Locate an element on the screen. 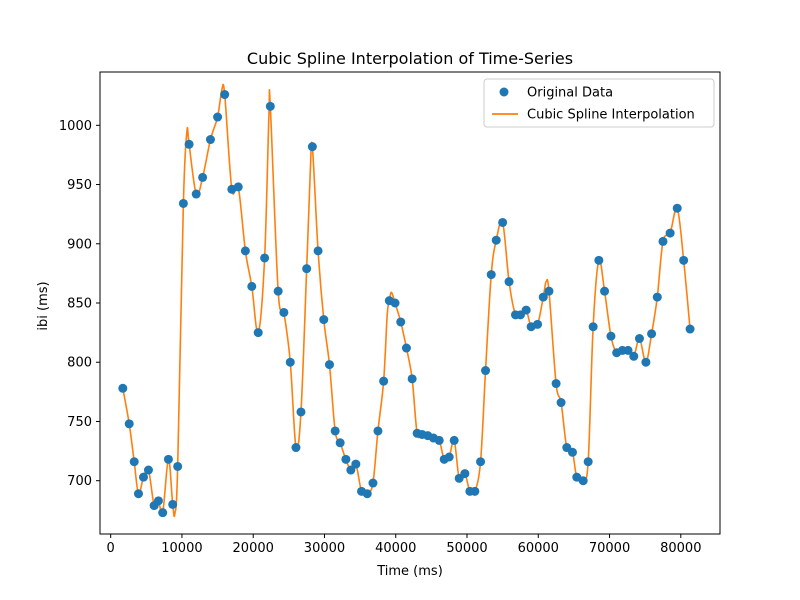 The width and height of the screenshot is (800, 600). y-axis: 700 750 800 850 900 950 1000 is located at coordinates (79, 304).